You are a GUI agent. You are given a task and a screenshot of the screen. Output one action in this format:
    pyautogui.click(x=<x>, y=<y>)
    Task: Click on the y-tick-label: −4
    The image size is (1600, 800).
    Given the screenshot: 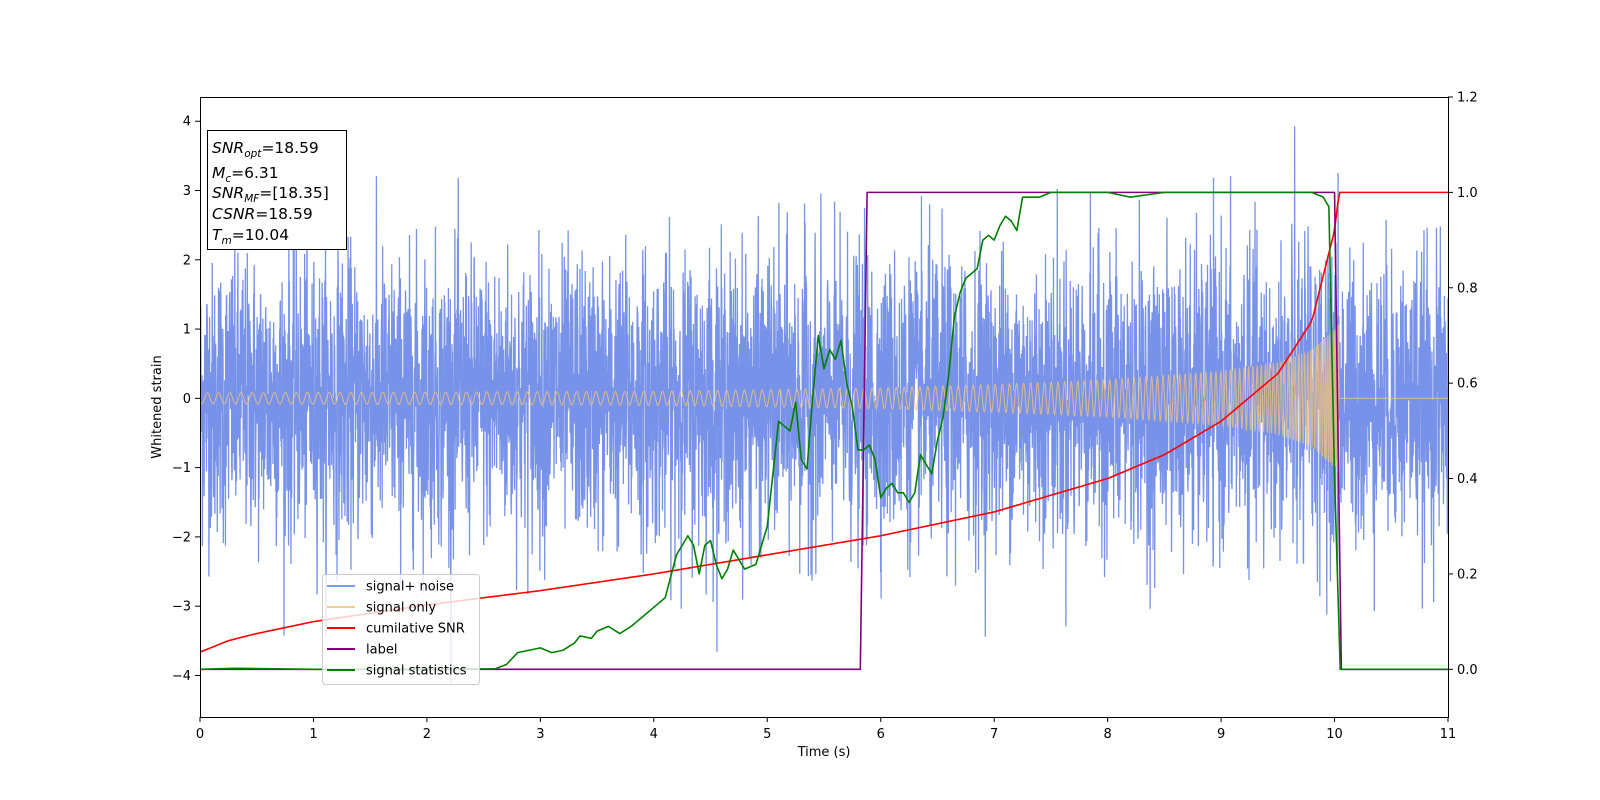 What is the action you would take?
    pyautogui.click(x=181, y=676)
    